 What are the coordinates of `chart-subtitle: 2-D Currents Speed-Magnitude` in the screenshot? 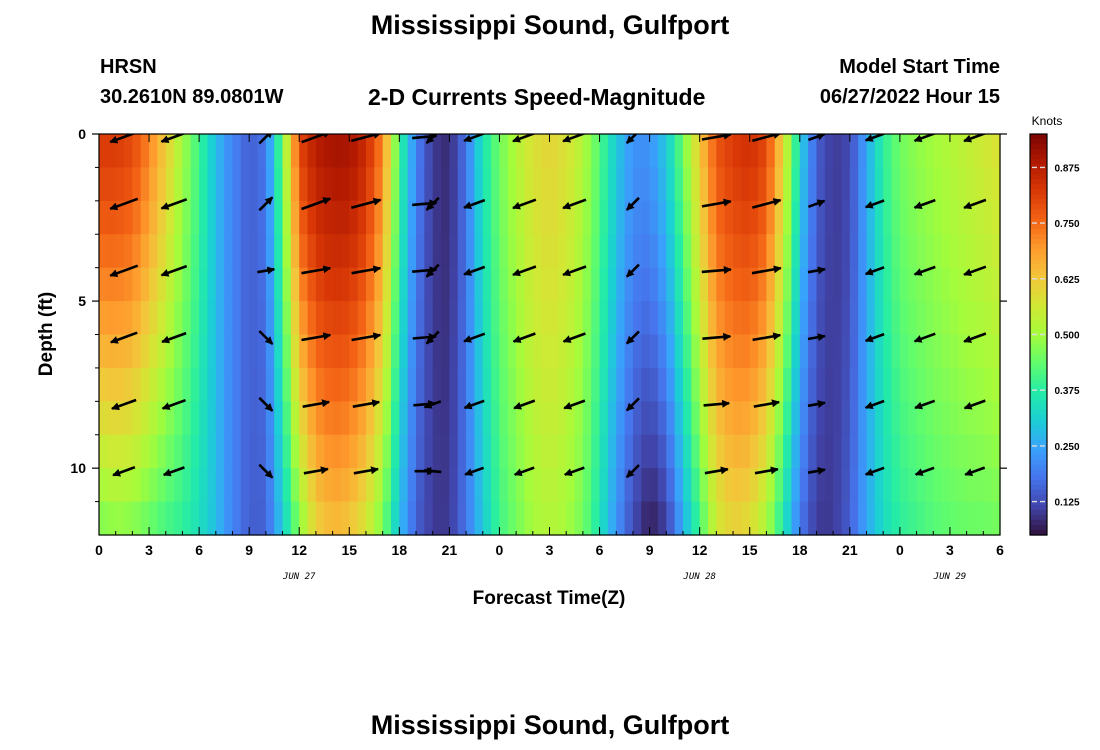 It's located at (537, 97).